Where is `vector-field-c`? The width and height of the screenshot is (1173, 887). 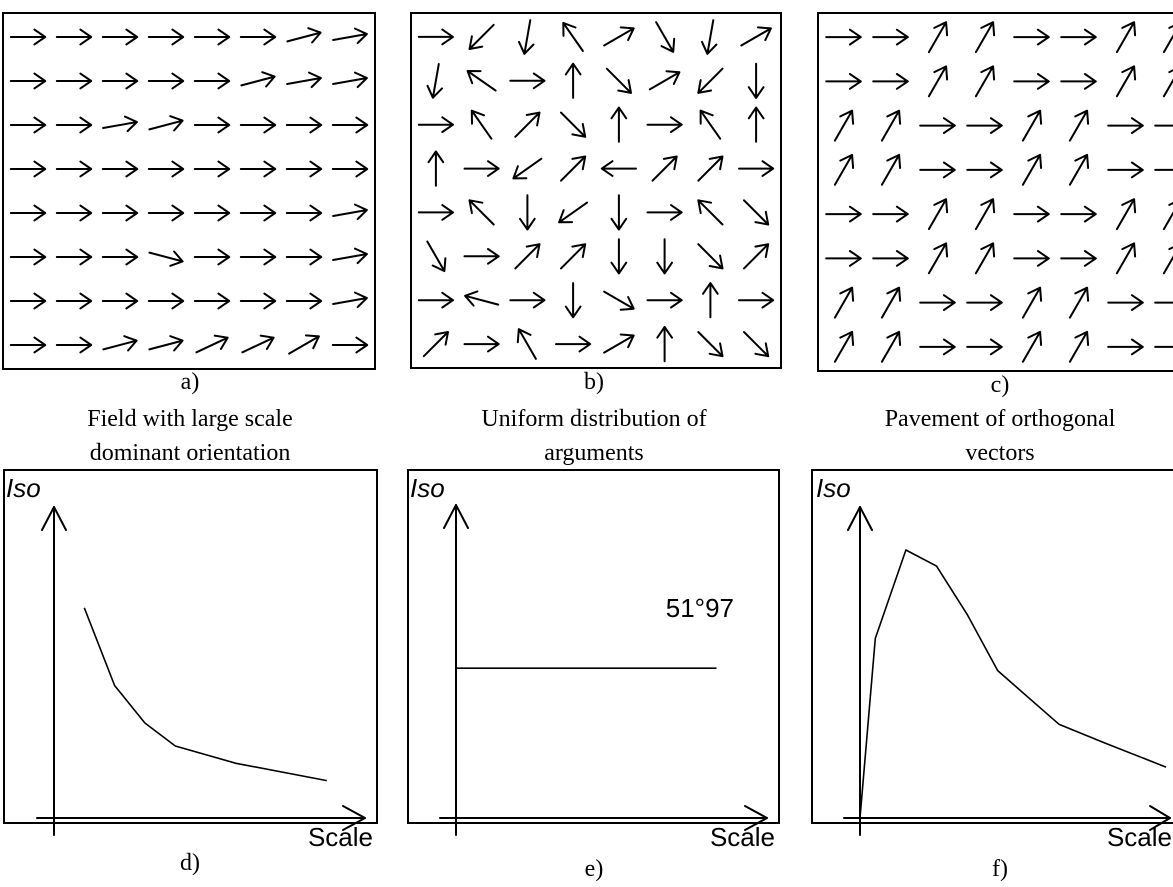 vector-field-c is located at coordinates (999, 192).